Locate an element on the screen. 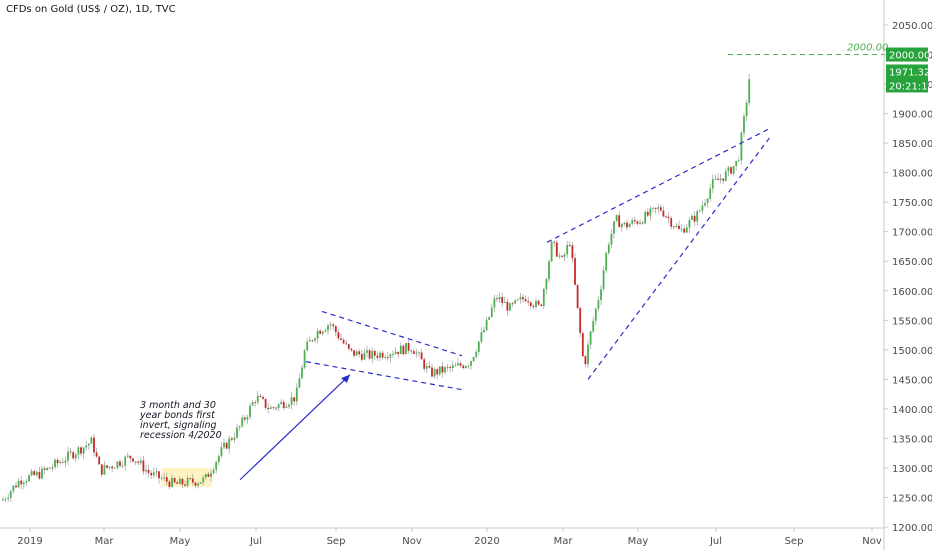  time-tick-label: 2020 is located at coordinates (486, 541).